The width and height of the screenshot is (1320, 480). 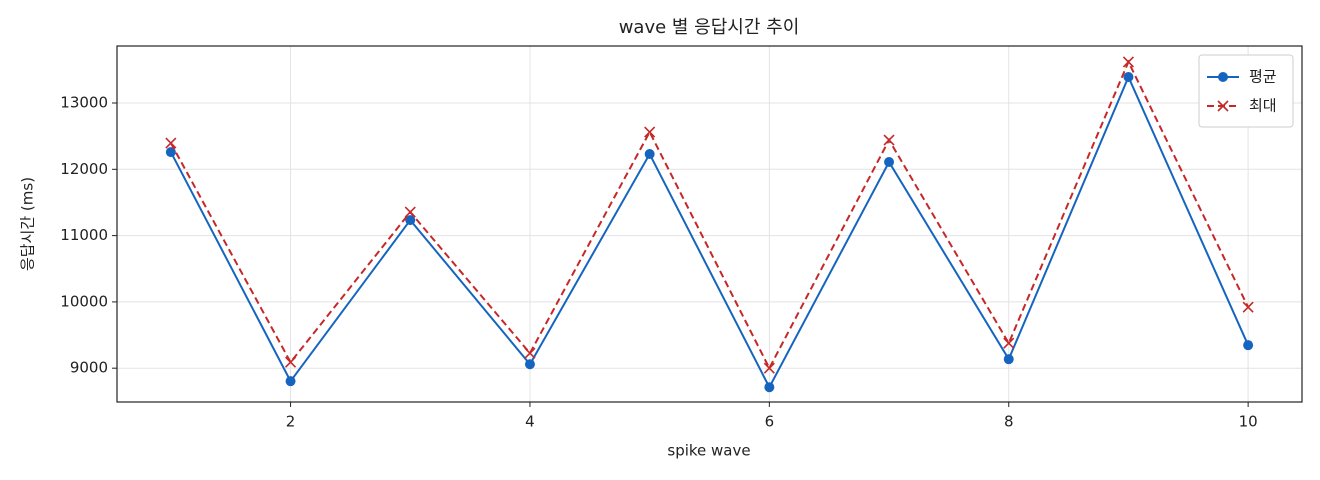 What do you see at coordinates (28, 224) in the screenshot?
I see `y-axis-label: 응답시간 (ms)` at bounding box center [28, 224].